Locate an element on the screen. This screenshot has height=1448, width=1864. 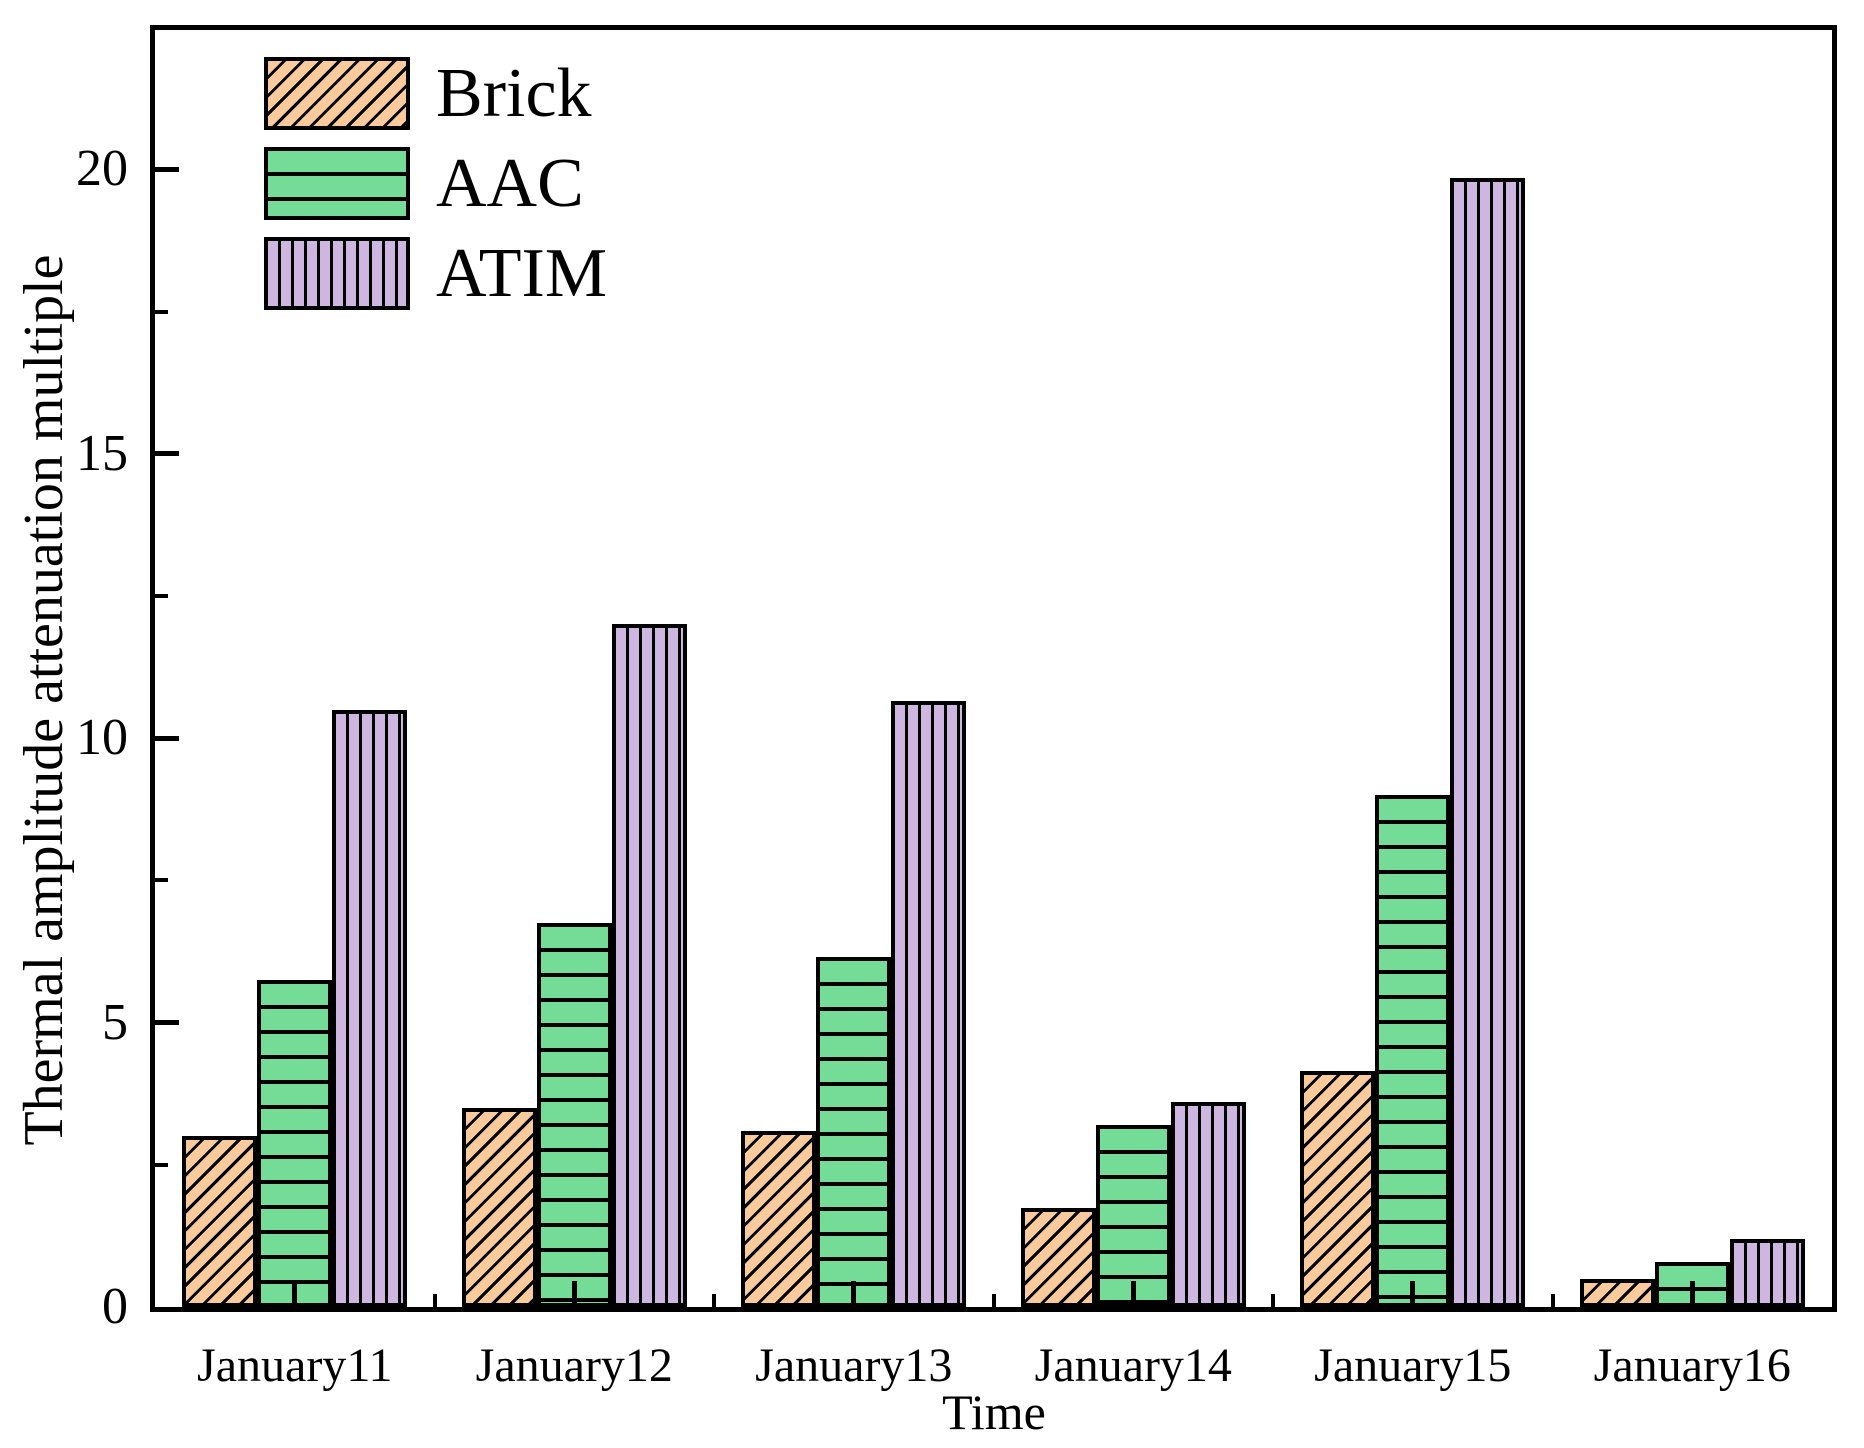
x-tick-label: January13 is located at coordinates (854, 1365).